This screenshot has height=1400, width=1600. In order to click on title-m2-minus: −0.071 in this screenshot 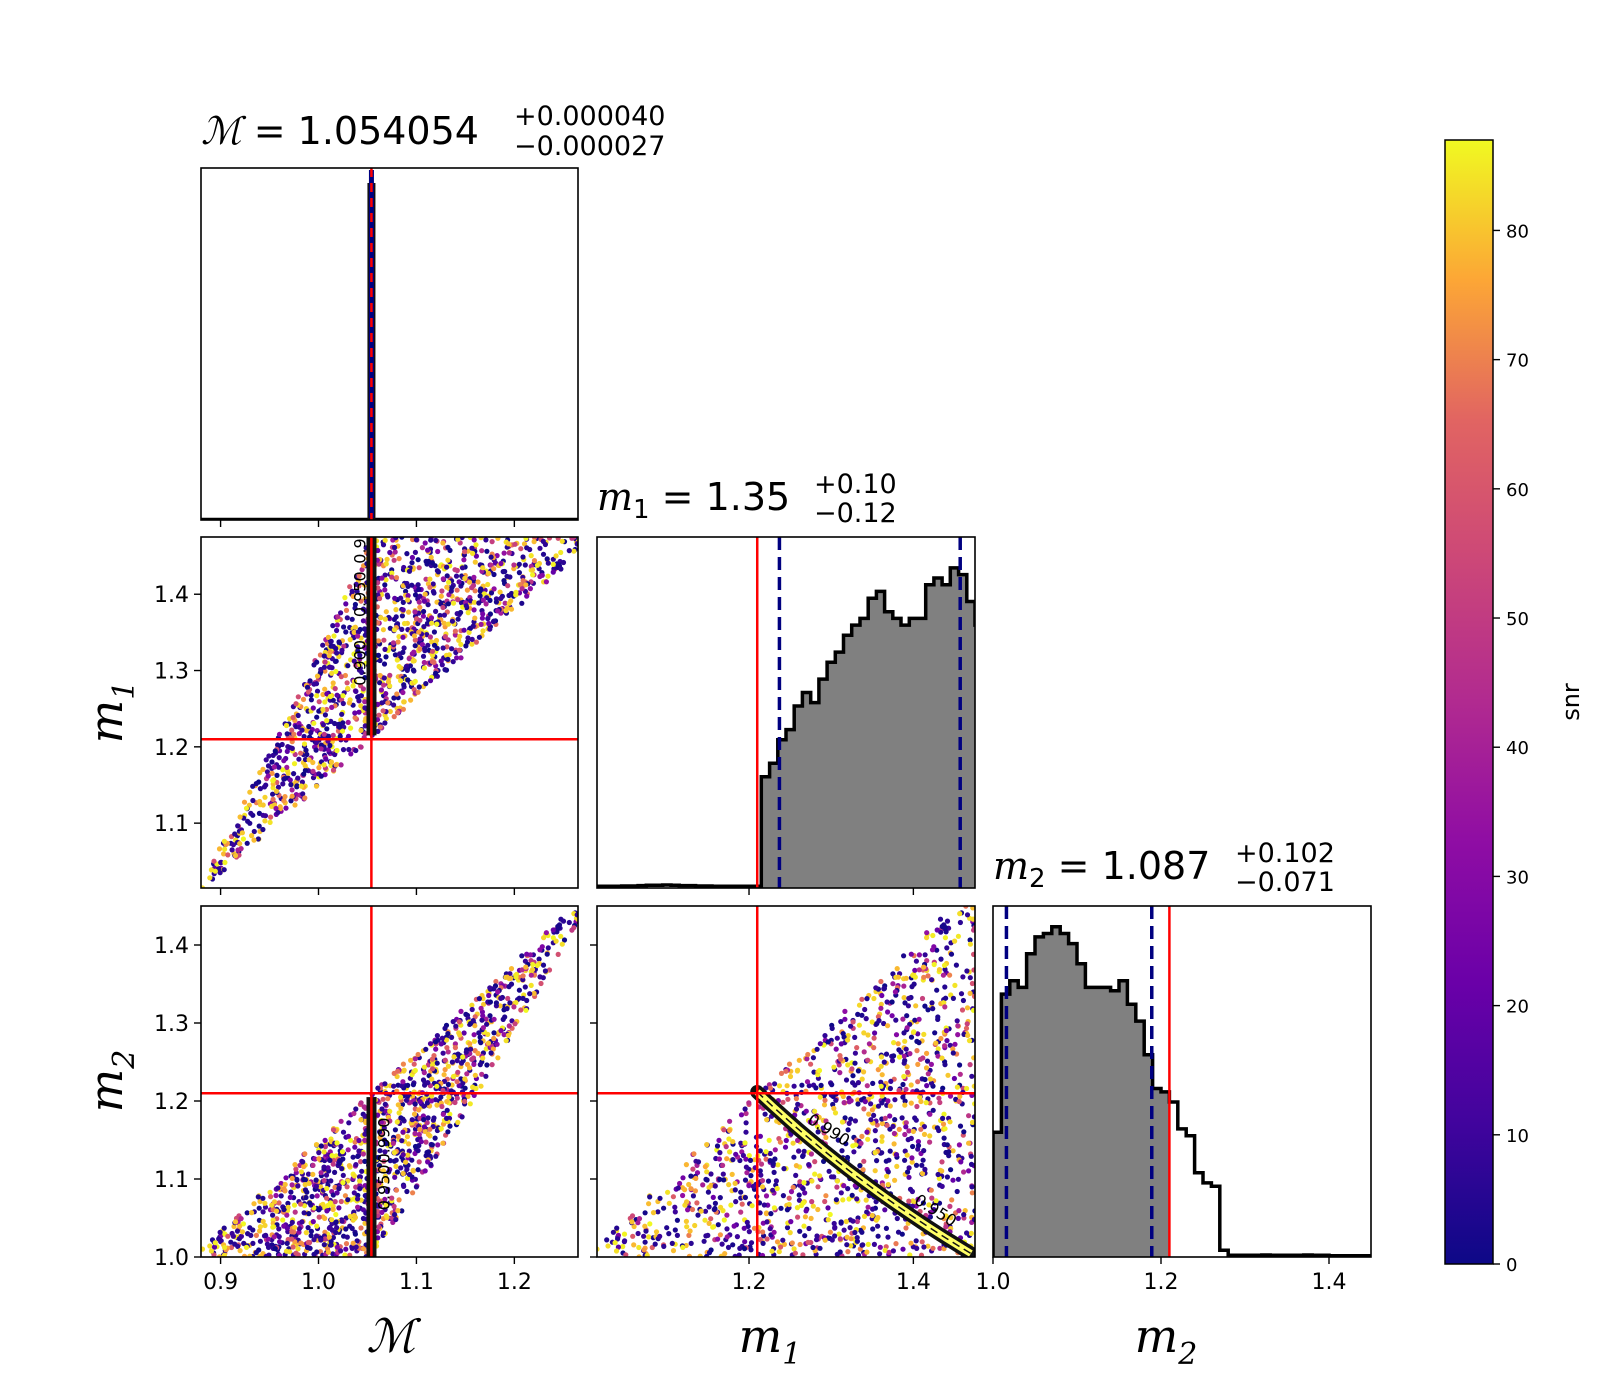, I will do `click(1285, 882)`.